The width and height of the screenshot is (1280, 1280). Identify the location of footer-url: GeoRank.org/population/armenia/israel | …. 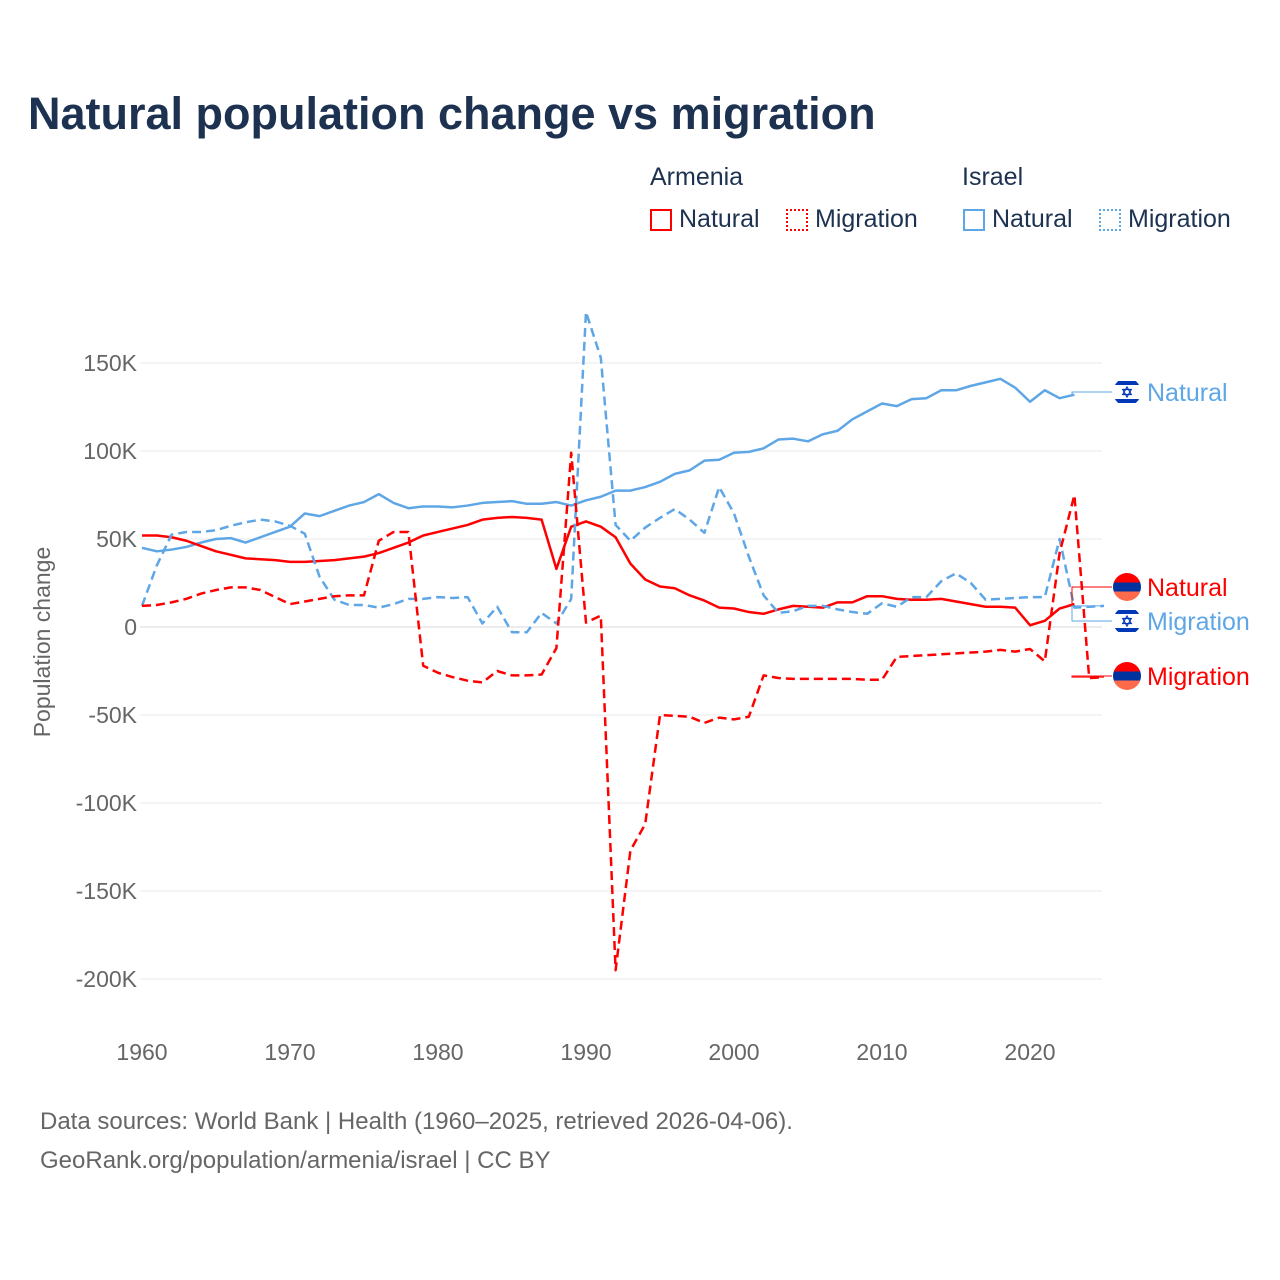
(295, 1160).